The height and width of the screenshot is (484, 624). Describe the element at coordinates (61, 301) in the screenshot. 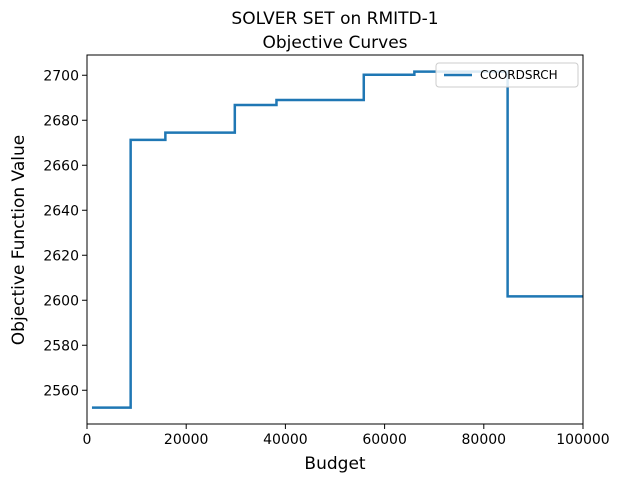

I see `y-tick-label: 2600` at that location.